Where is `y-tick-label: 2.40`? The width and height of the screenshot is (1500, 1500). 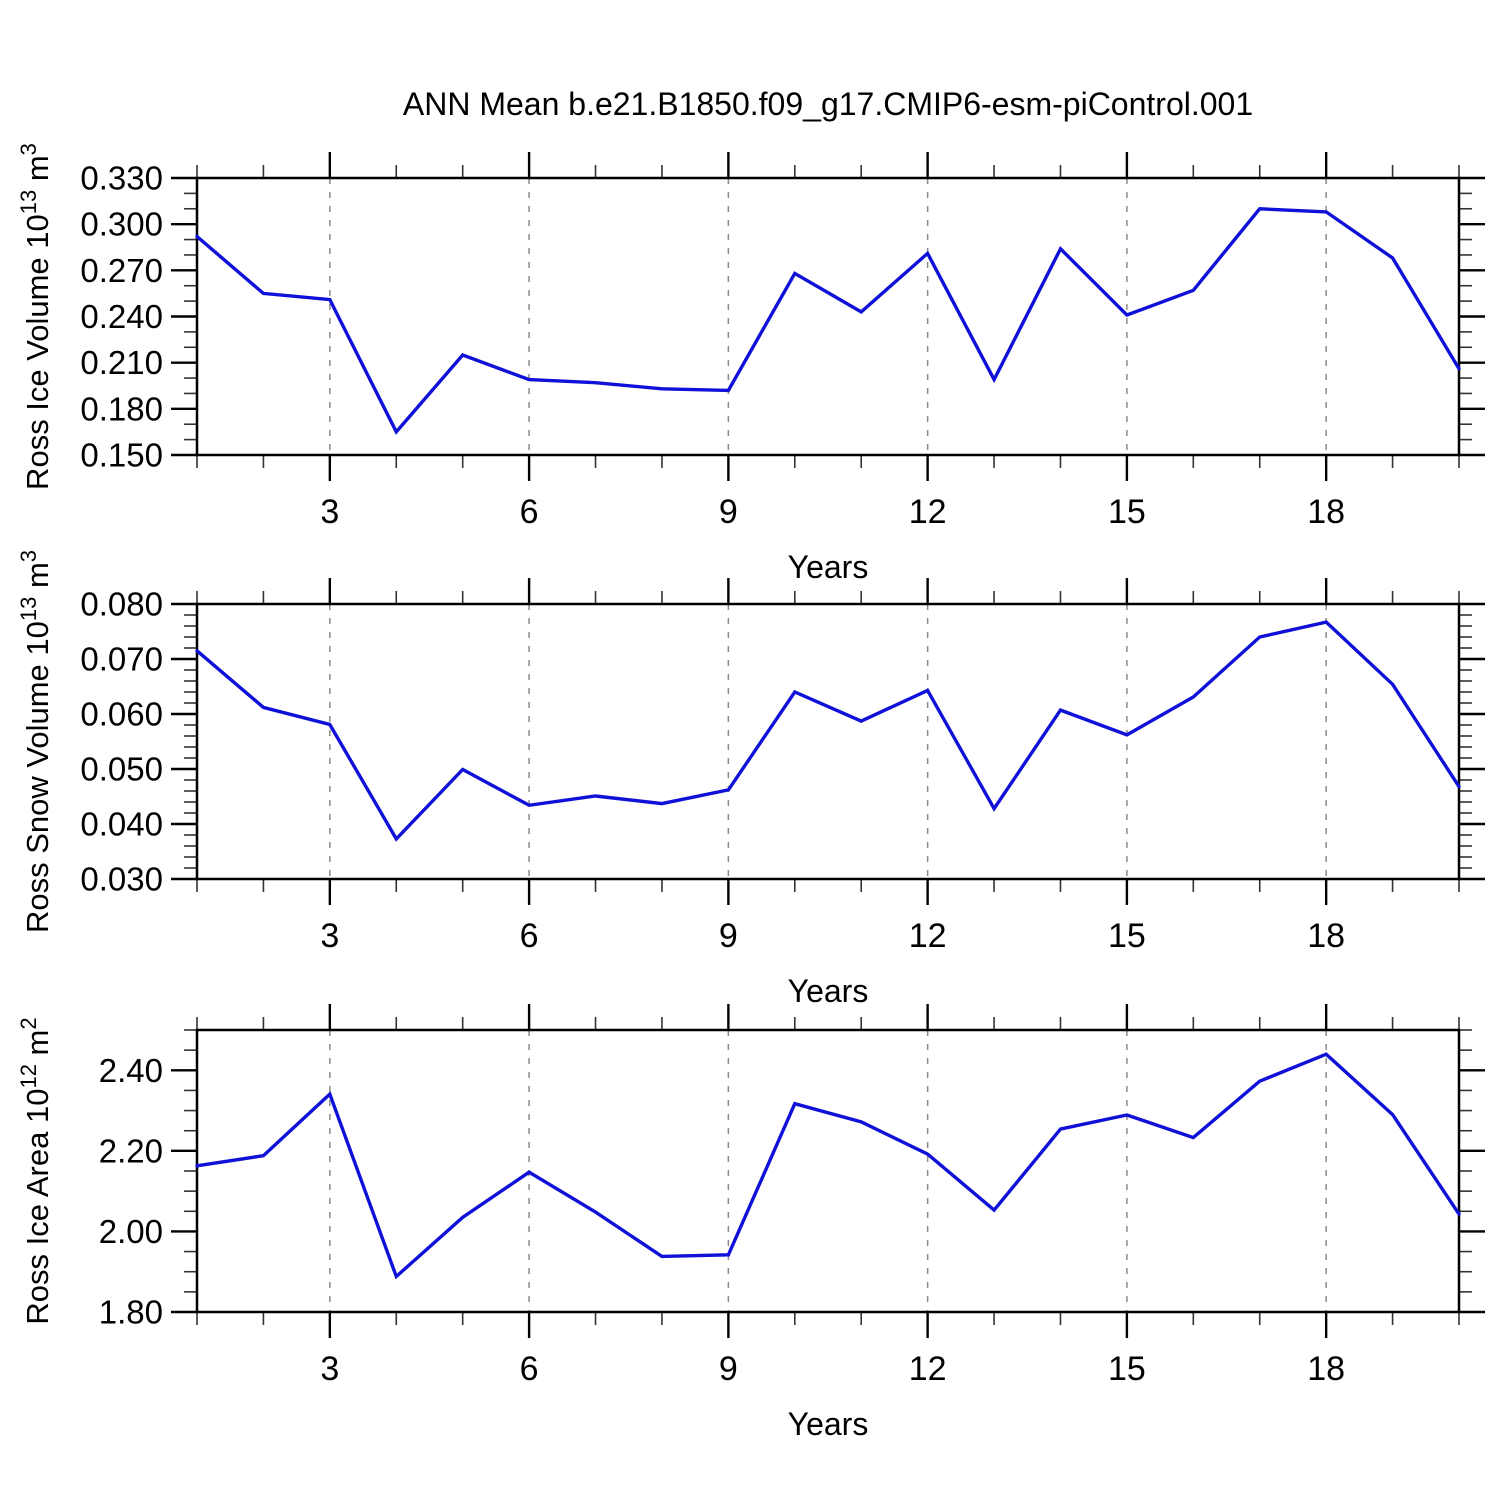
y-tick-label: 2.40 is located at coordinates (131, 1070).